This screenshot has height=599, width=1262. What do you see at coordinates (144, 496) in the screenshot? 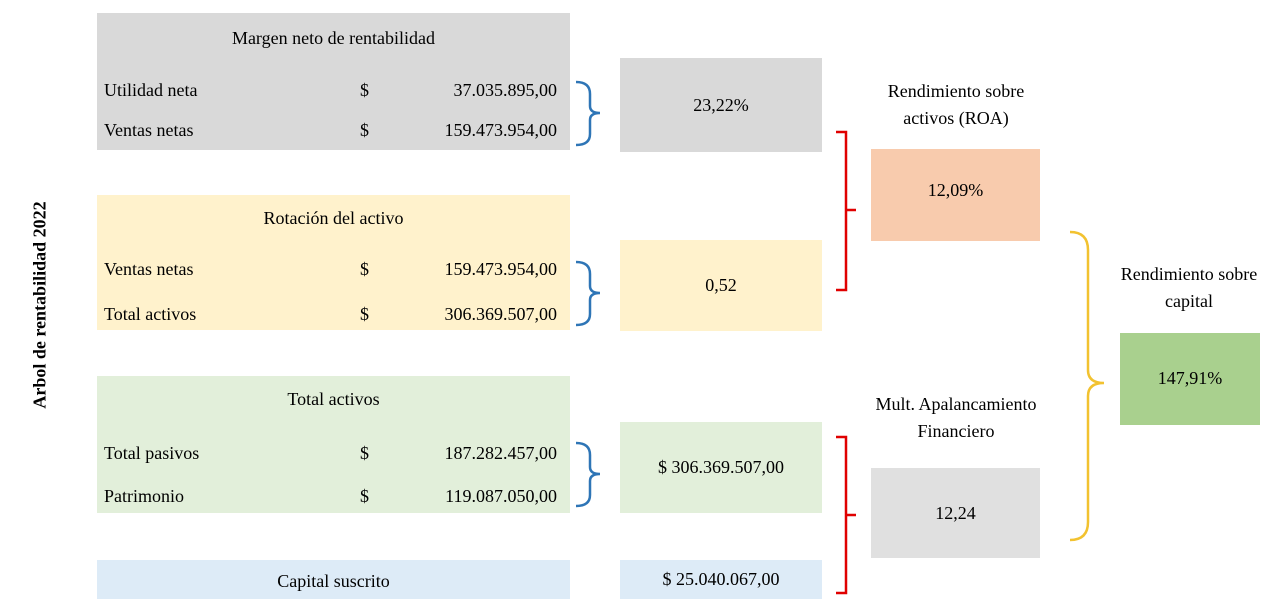
I see `row-label: Patrimonio` at bounding box center [144, 496].